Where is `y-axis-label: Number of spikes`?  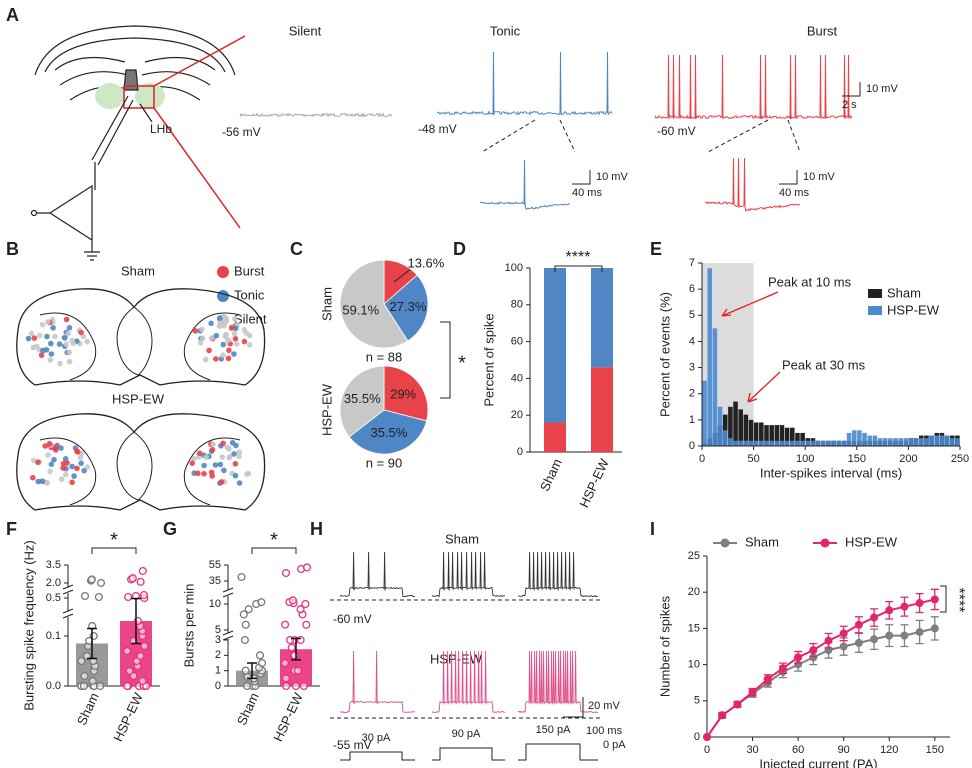 y-axis-label: Number of spikes is located at coordinates (664, 646).